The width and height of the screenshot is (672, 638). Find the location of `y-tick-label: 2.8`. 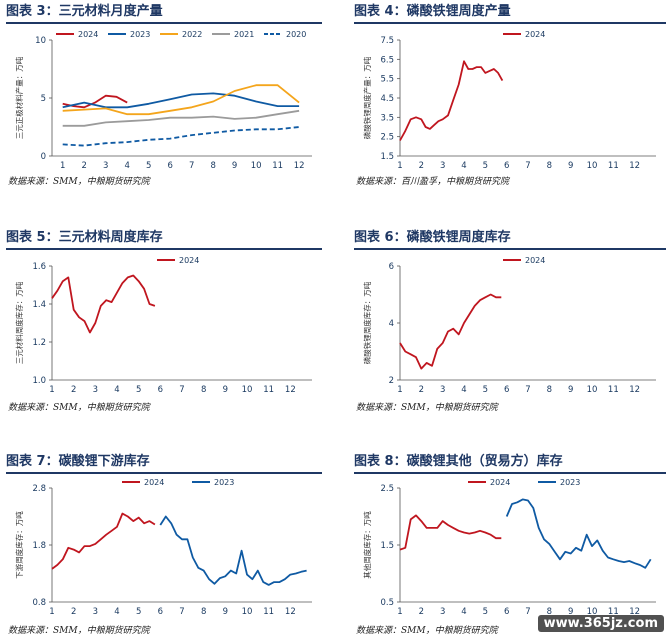

y-tick-label: 2.8 is located at coordinates (39, 489).